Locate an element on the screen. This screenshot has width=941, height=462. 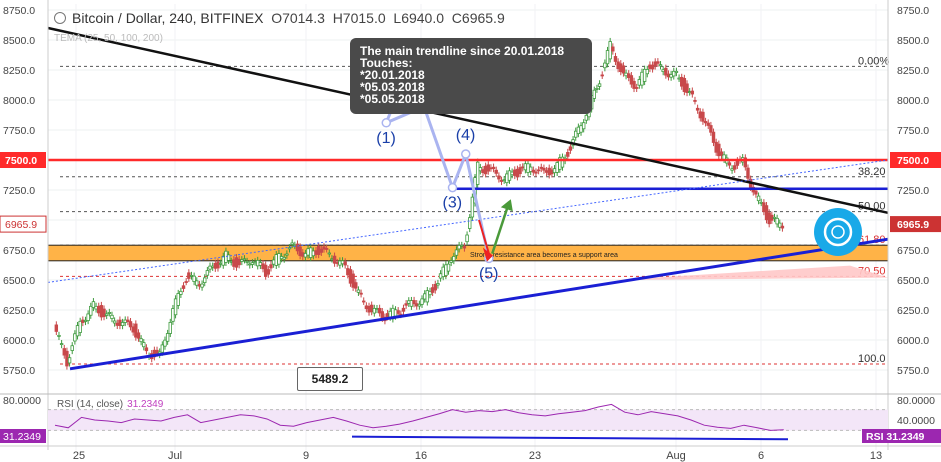
symbol-circle-icon is located at coordinates (60, 18).